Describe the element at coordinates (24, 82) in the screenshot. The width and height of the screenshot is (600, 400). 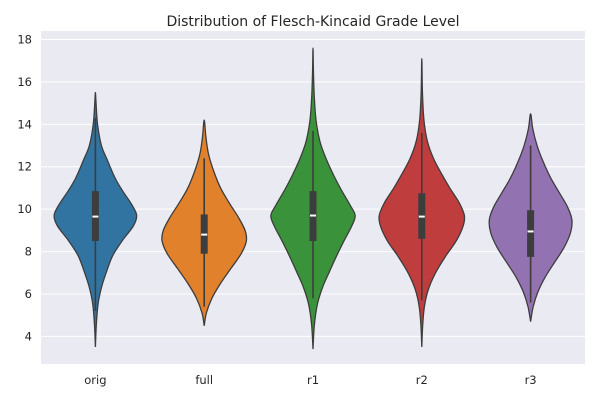
I see `y-tick-label: 16` at that location.